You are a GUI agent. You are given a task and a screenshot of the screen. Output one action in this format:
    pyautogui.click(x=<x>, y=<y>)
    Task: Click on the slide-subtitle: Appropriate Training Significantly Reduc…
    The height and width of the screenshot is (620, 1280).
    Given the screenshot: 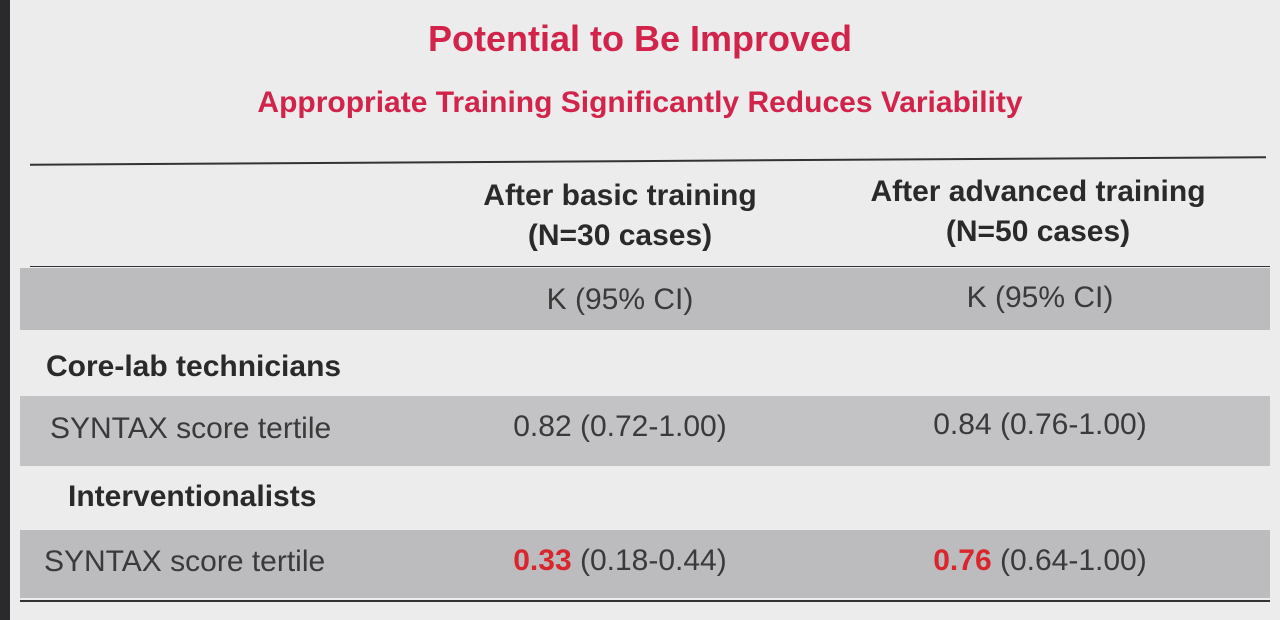 What is the action you would take?
    pyautogui.click(x=640, y=102)
    